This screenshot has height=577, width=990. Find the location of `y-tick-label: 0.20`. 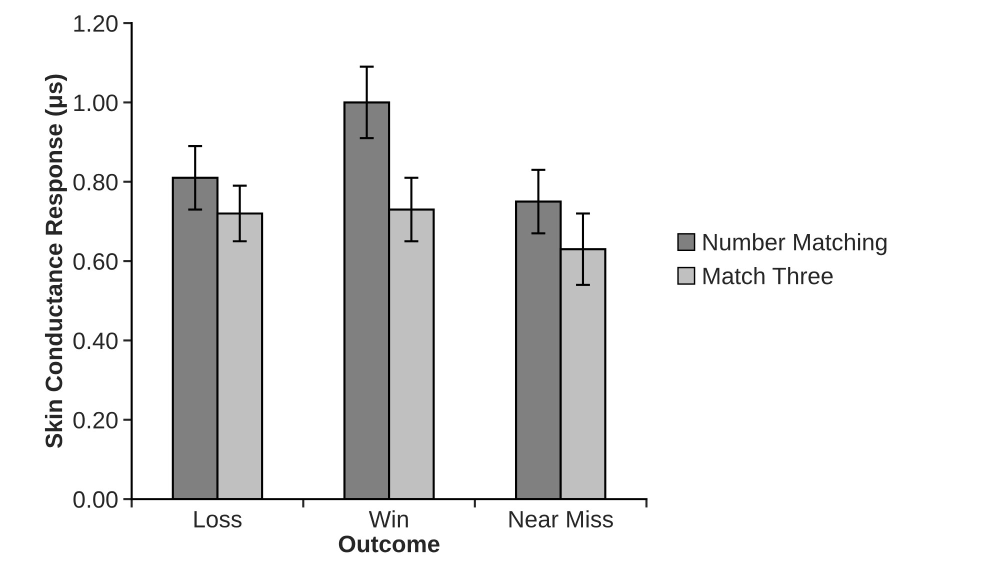

y-tick-label: 0.20 is located at coordinates (95, 420).